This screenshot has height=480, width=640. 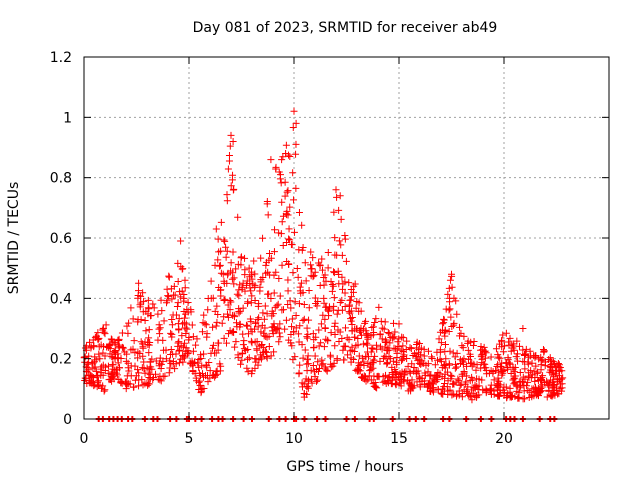 What do you see at coordinates (294, 439) in the screenshot?
I see `x-tick-label: 10` at bounding box center [294, 439].